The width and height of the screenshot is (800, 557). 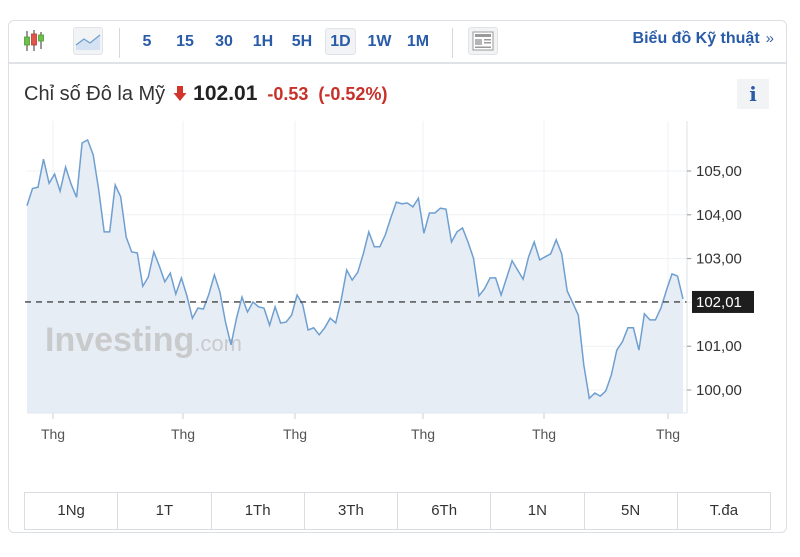 I want to click on range-1-month: 1Th, so click(x=258, y=511).